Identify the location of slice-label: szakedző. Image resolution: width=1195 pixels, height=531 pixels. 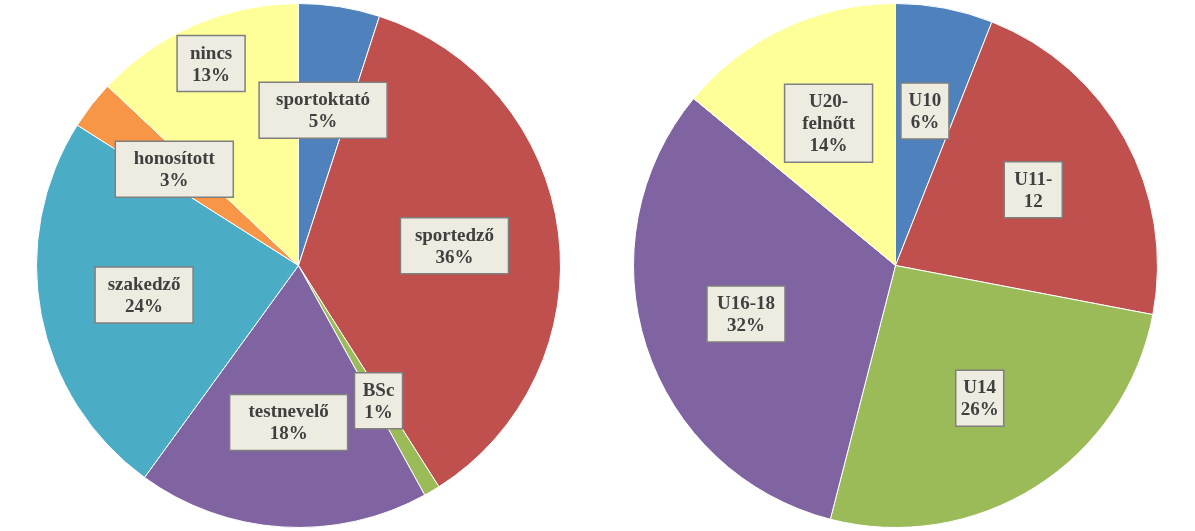
(144, 283).